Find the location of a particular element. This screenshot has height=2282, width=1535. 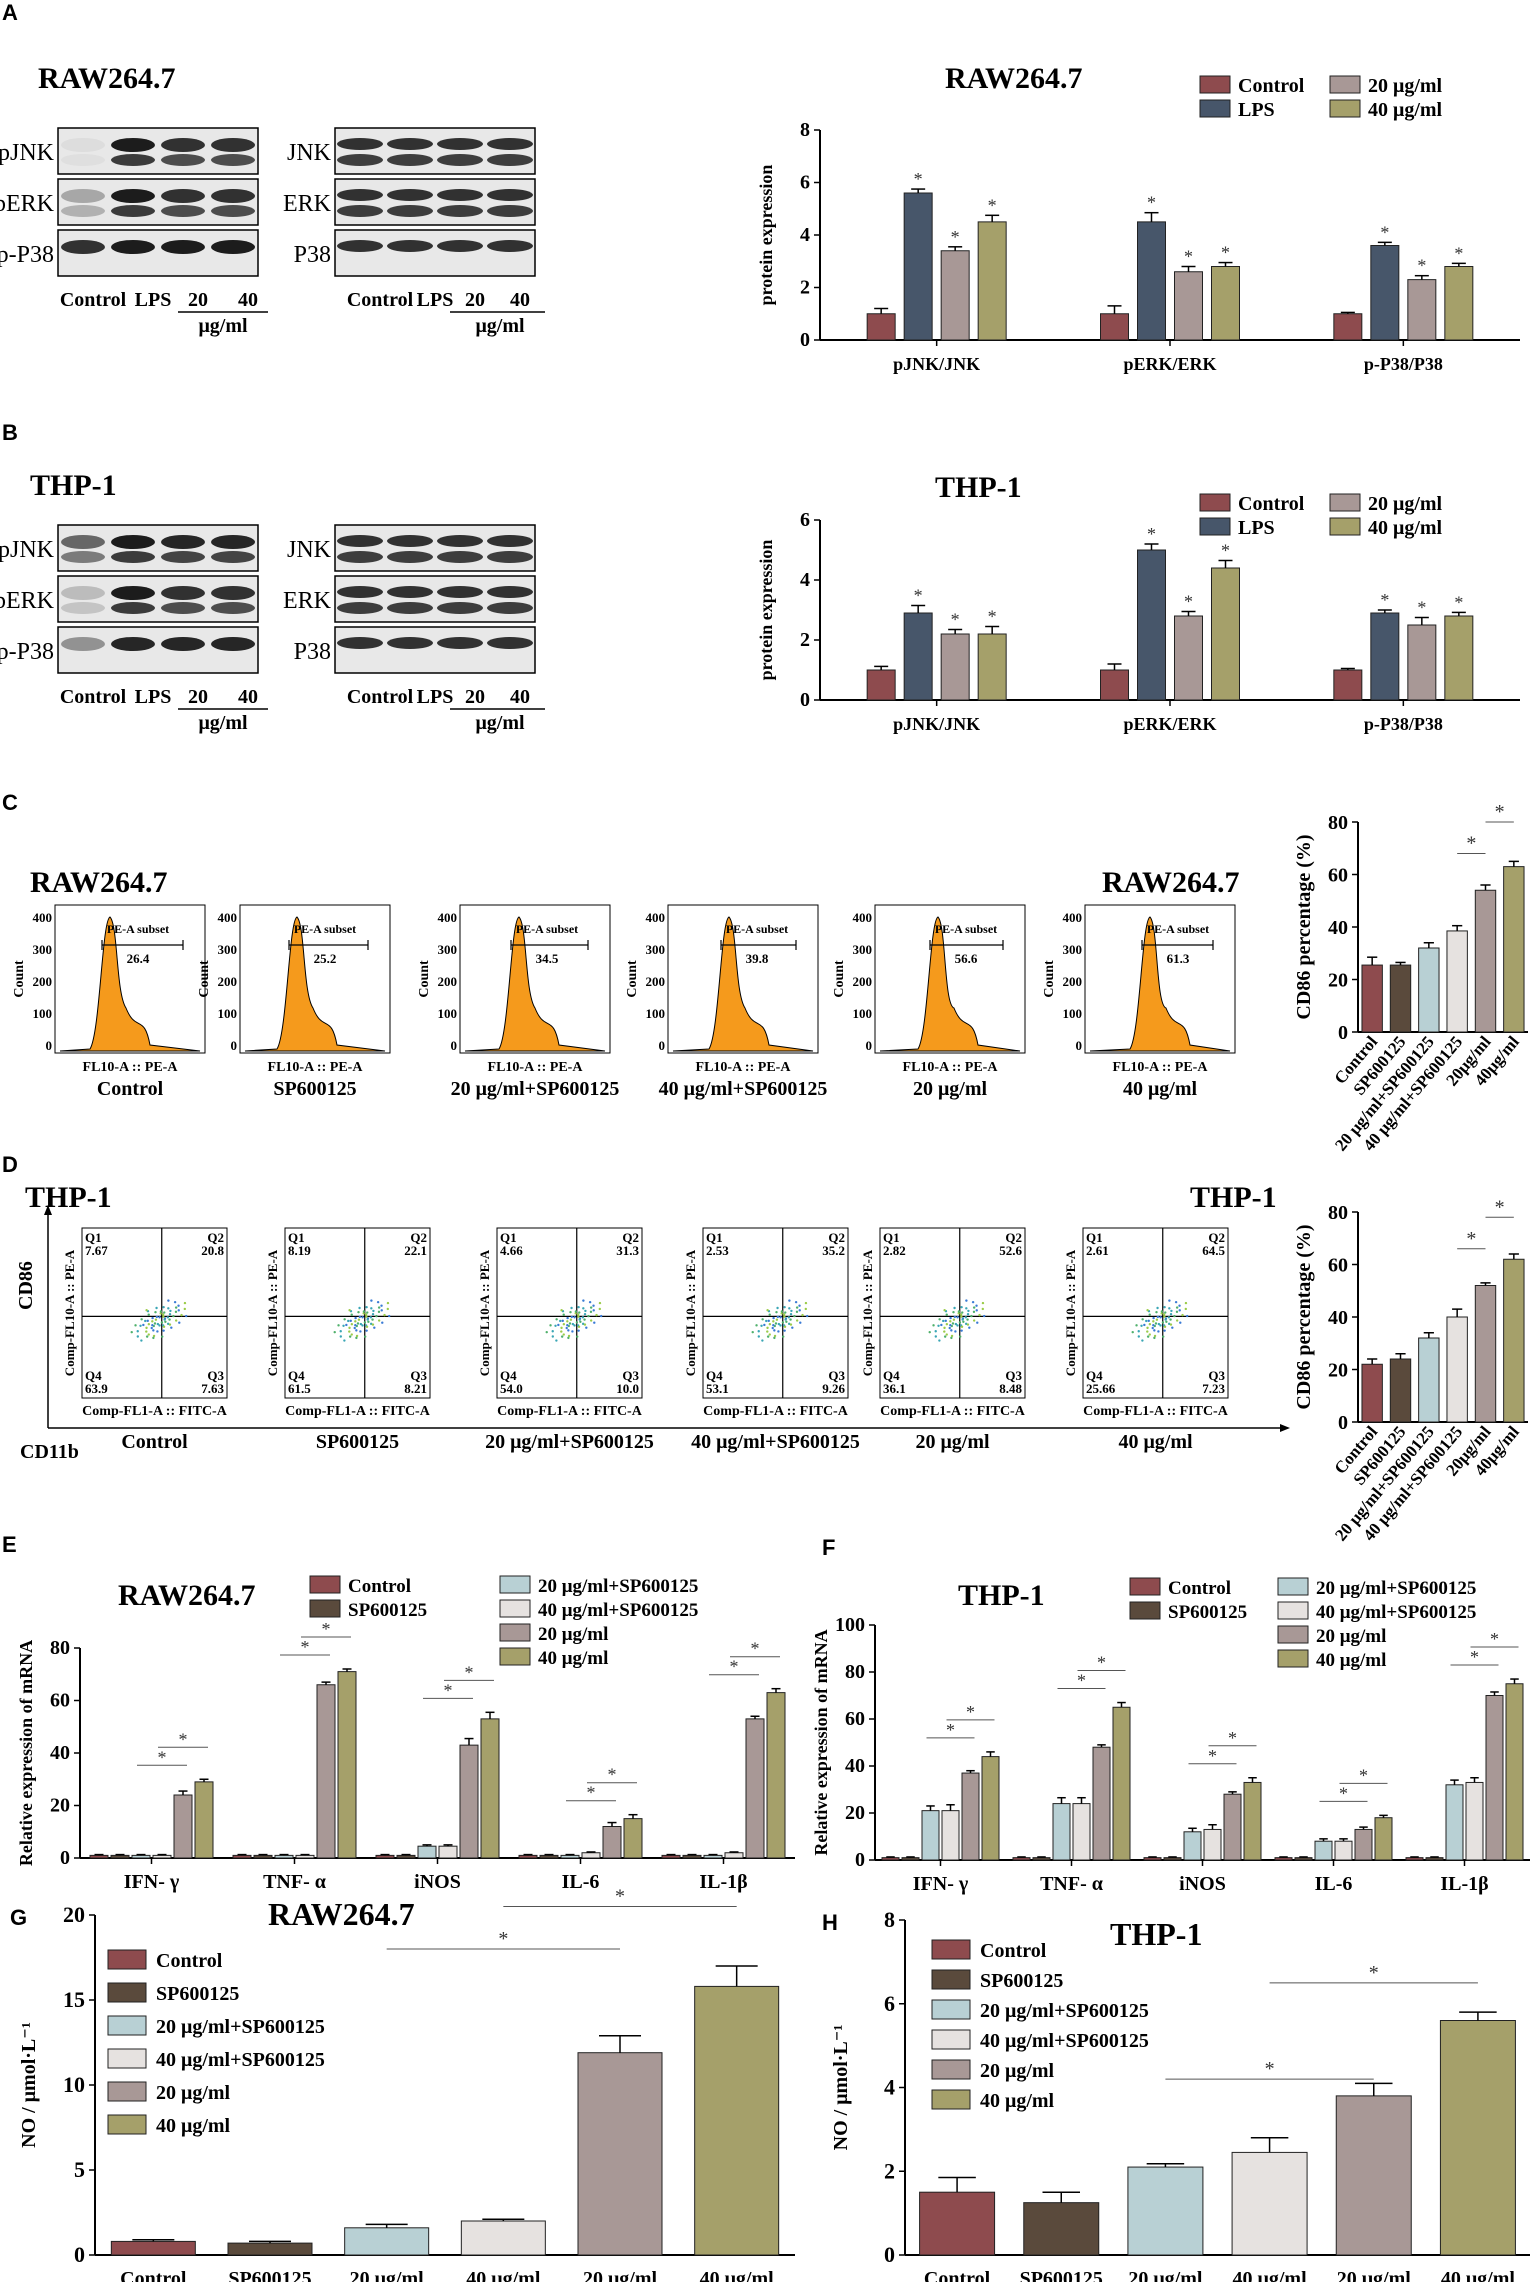

quadrant-label: Q2 is located at coordinates (1013, 1237).